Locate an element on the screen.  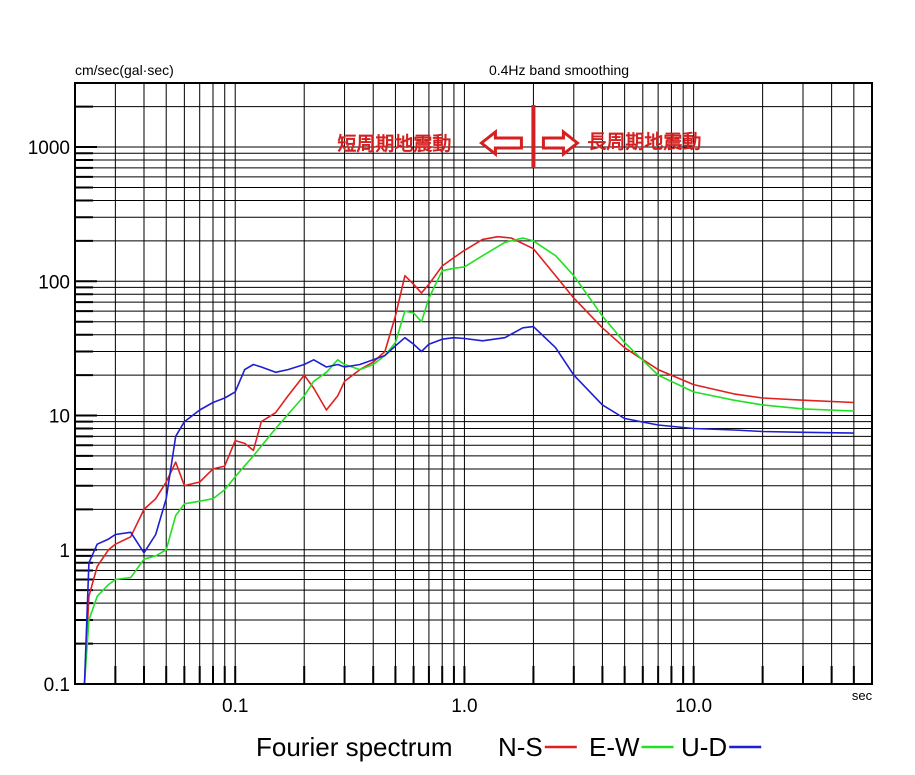
period-annotation: 短周期地震動 長周期地震動 is located at coordinates (519, 136).